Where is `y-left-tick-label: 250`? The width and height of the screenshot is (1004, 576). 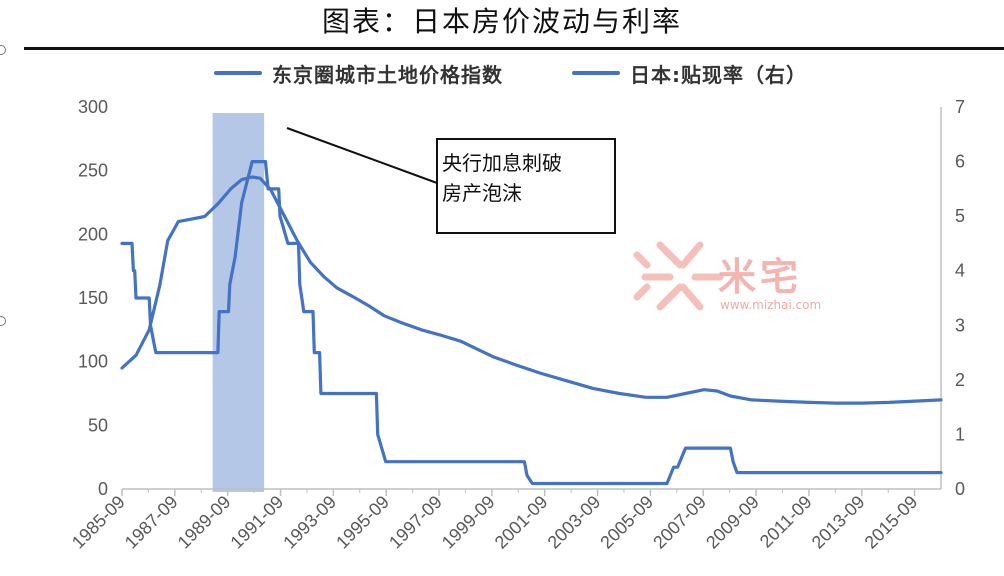
y-left-tick-label: 250 is located at coordinates (93, 171).